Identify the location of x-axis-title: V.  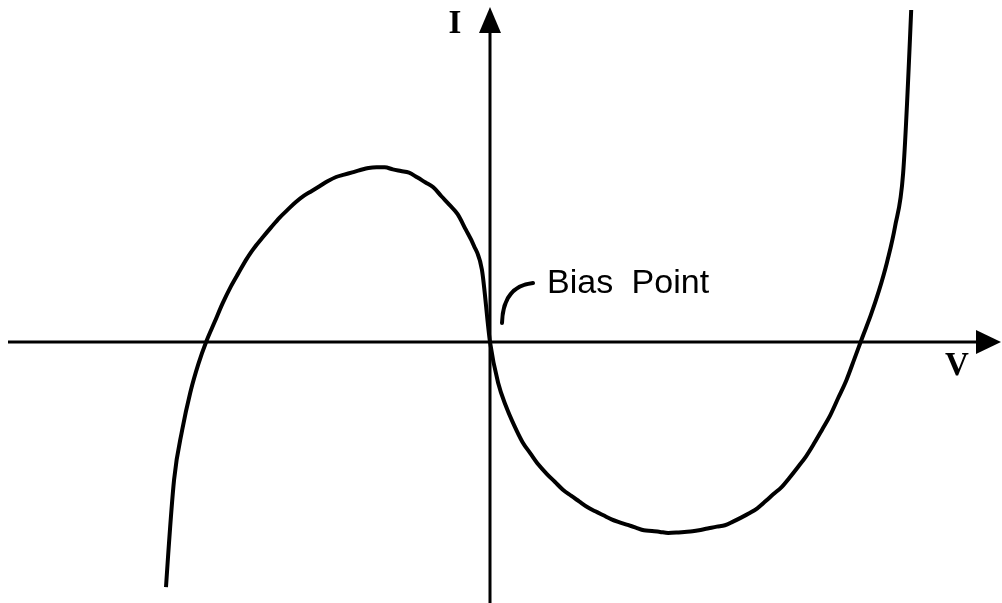
(957, 364).